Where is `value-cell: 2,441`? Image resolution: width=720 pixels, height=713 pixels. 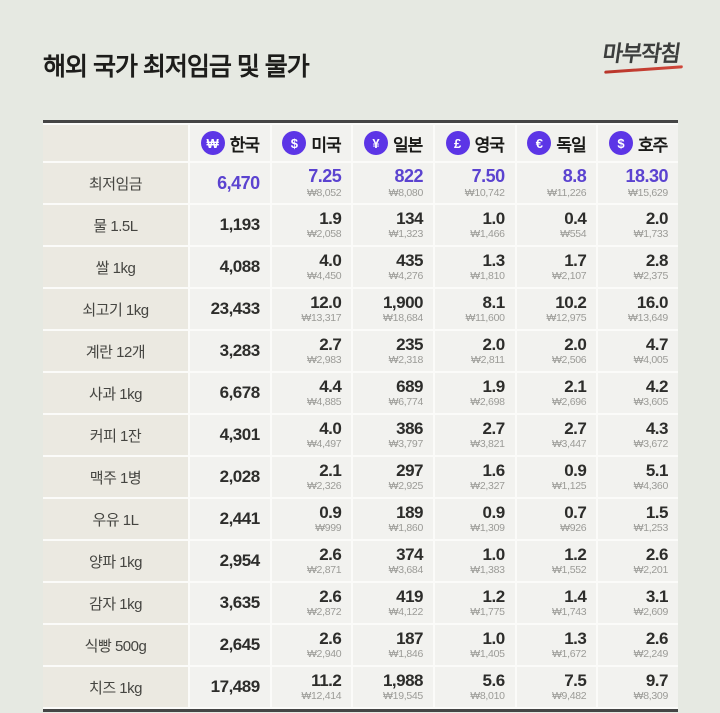
value-cell: 2,441 is located at coordinates (230, 519).